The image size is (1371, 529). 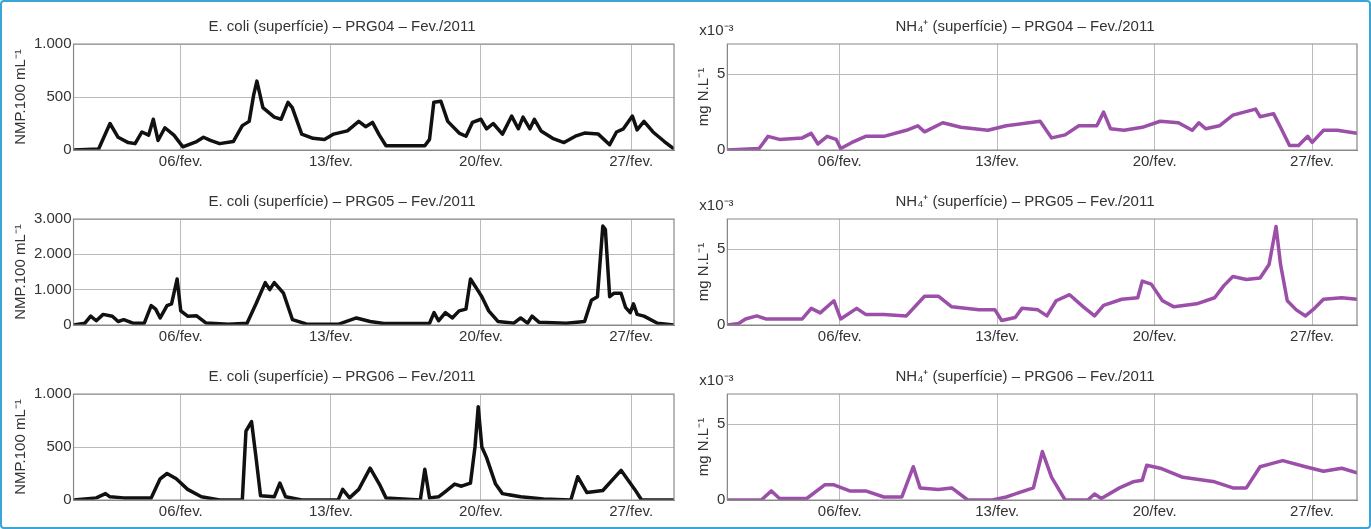 I want to click on y-tick-label: 3.000, so click(x=52, y=218).